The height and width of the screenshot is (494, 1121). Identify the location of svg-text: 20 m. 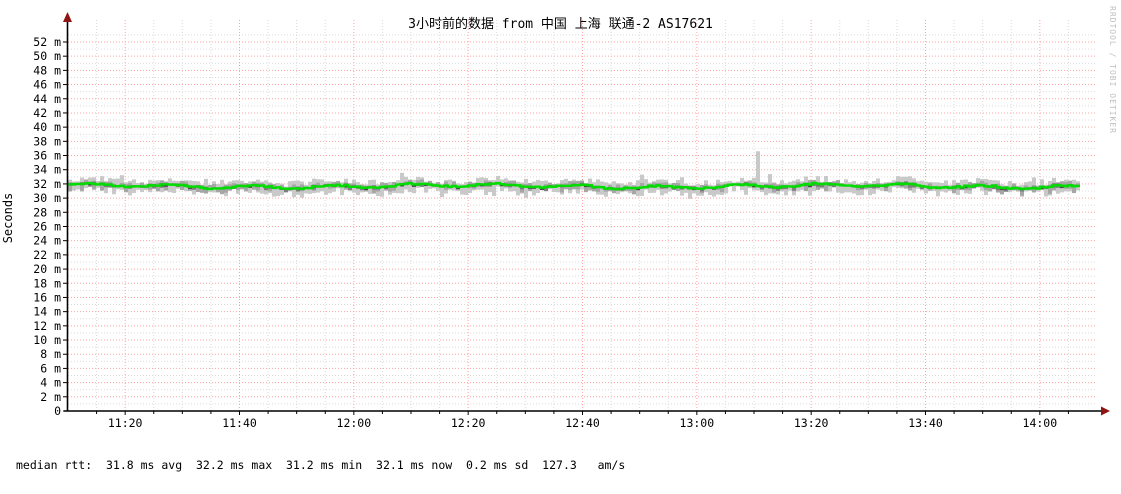
(47, 269).